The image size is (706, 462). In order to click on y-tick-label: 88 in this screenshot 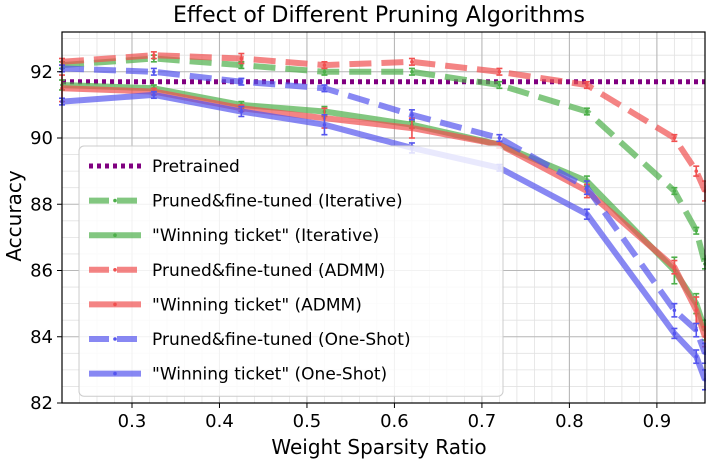, I will do `click(41, 204)`.